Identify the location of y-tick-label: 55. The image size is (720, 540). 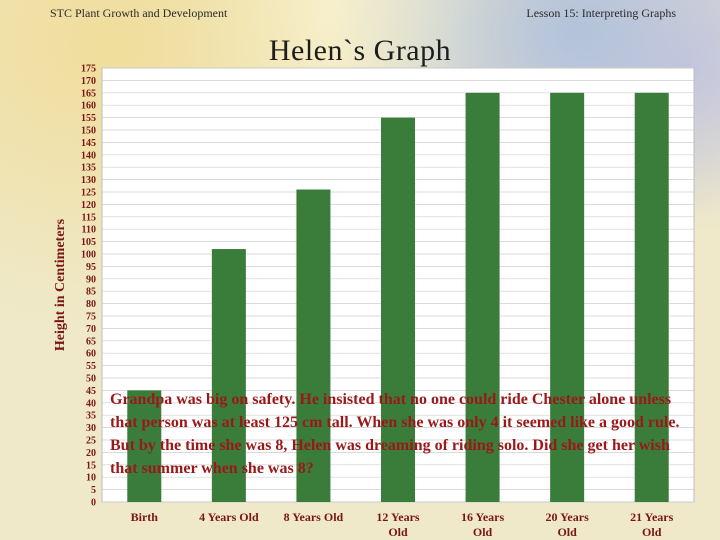
(91, 366).